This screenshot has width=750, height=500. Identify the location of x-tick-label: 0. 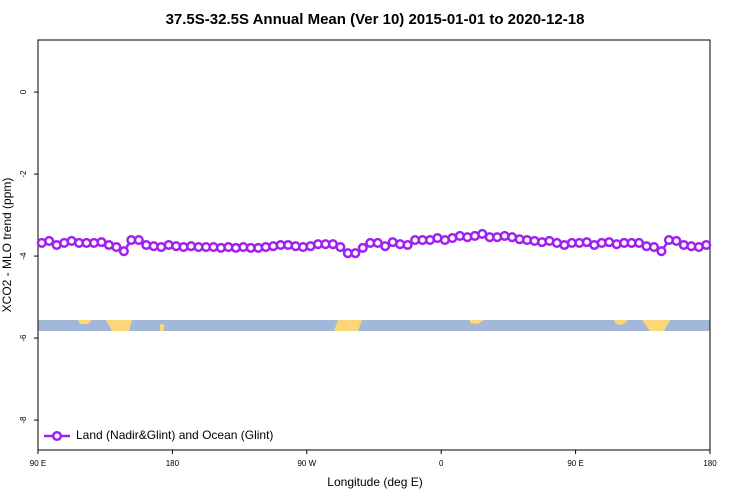
(441, 463).